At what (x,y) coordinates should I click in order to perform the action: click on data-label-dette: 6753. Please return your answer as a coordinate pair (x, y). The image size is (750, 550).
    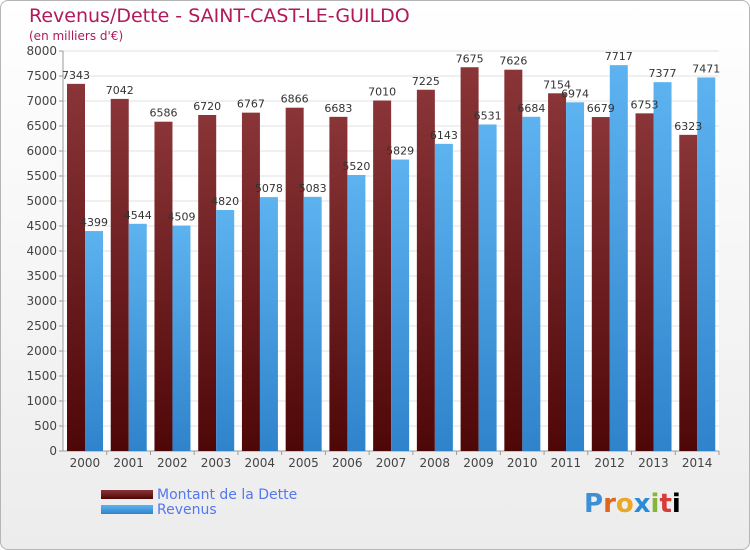
    Looking at the image, I should click on (645, 104).